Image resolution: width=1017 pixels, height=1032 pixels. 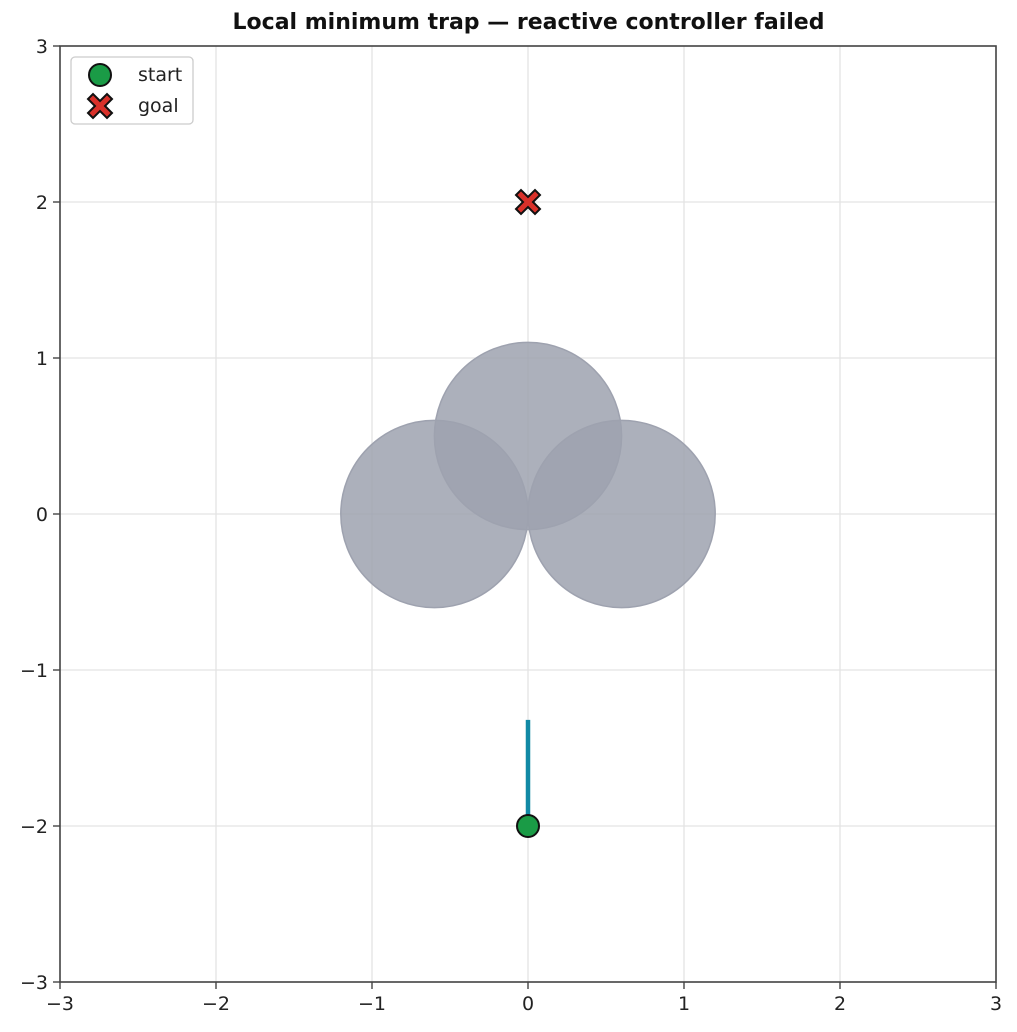 What do you see at coordinates (60, 1004) in the screenshot?
I see `x-tick-label: −3` at bounding box center [60, 1004].